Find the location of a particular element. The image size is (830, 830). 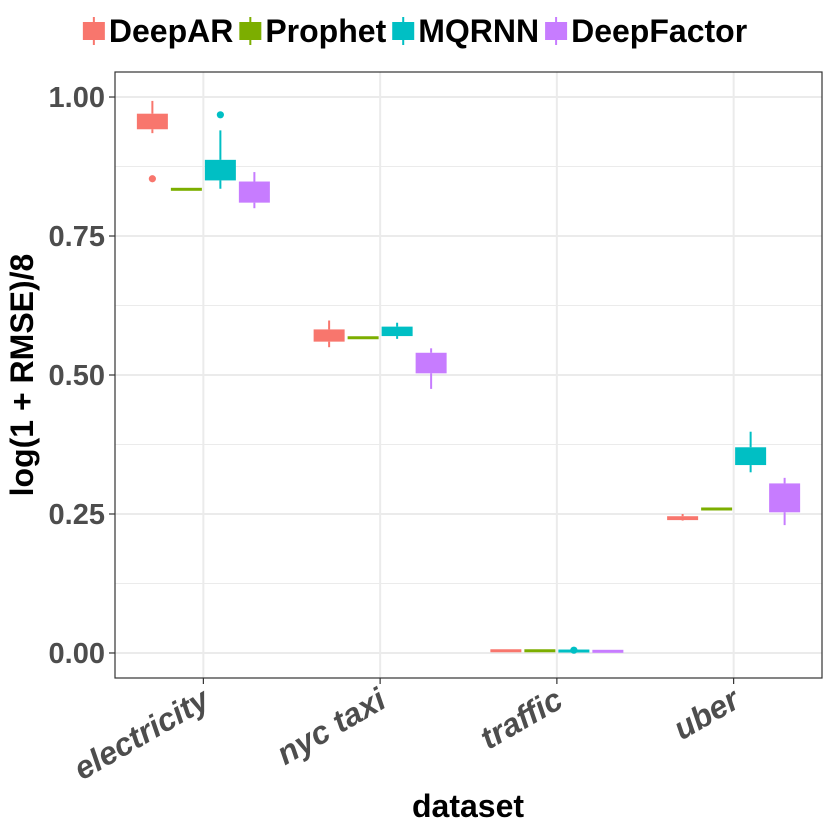

x-tick-label: traffic is located at coordinates (521, 718).